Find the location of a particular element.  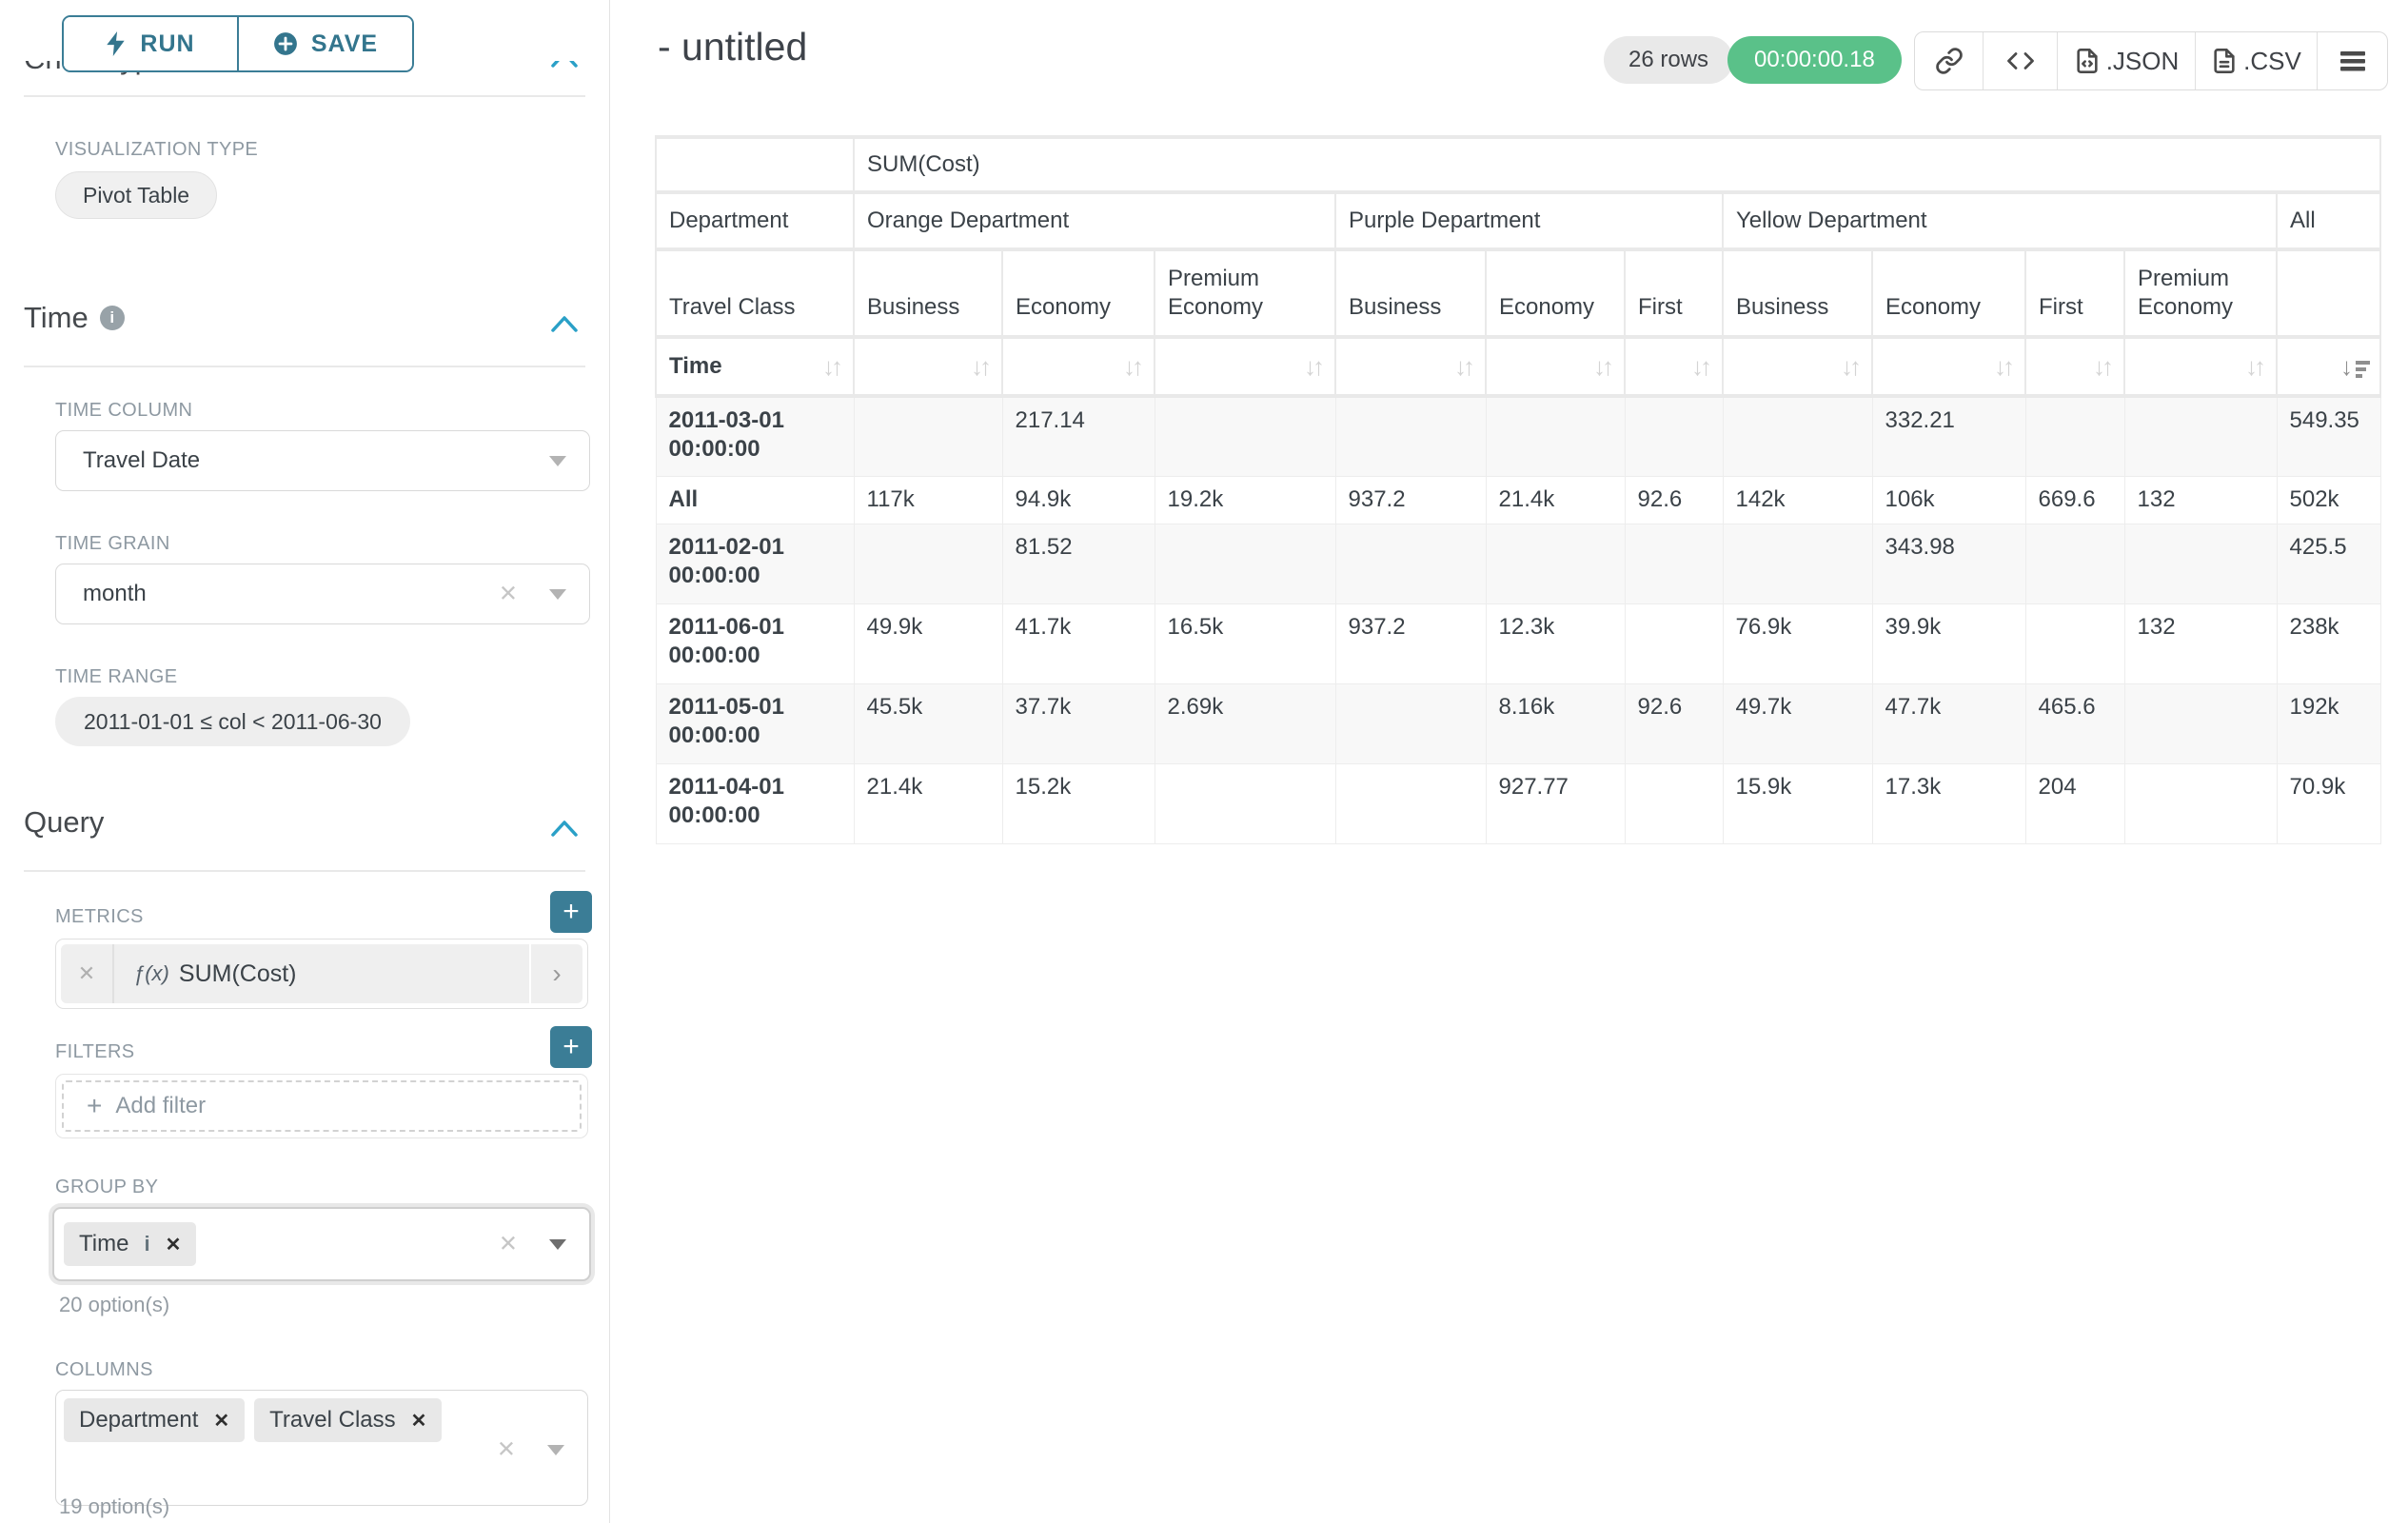

value-cell: 343.98 is located at coordinates (1948, 564).